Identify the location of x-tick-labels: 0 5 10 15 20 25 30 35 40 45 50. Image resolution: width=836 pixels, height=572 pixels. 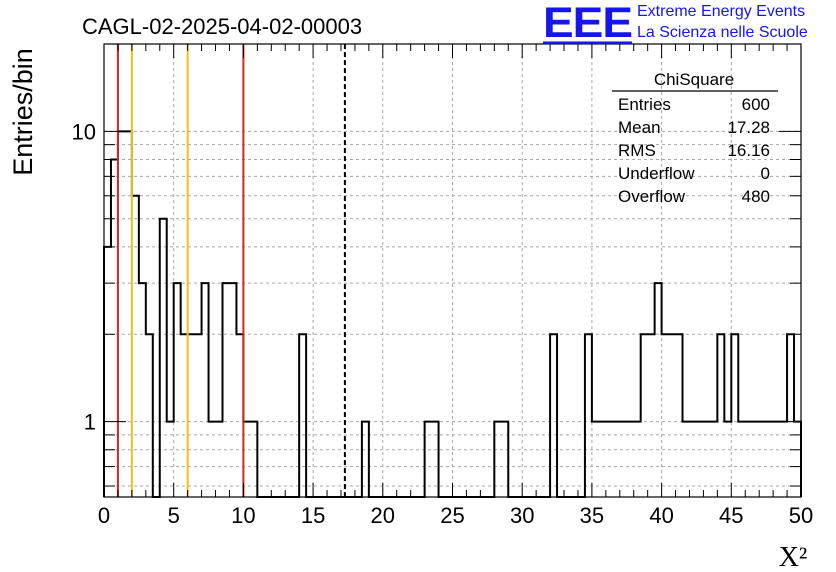
(455, 515).